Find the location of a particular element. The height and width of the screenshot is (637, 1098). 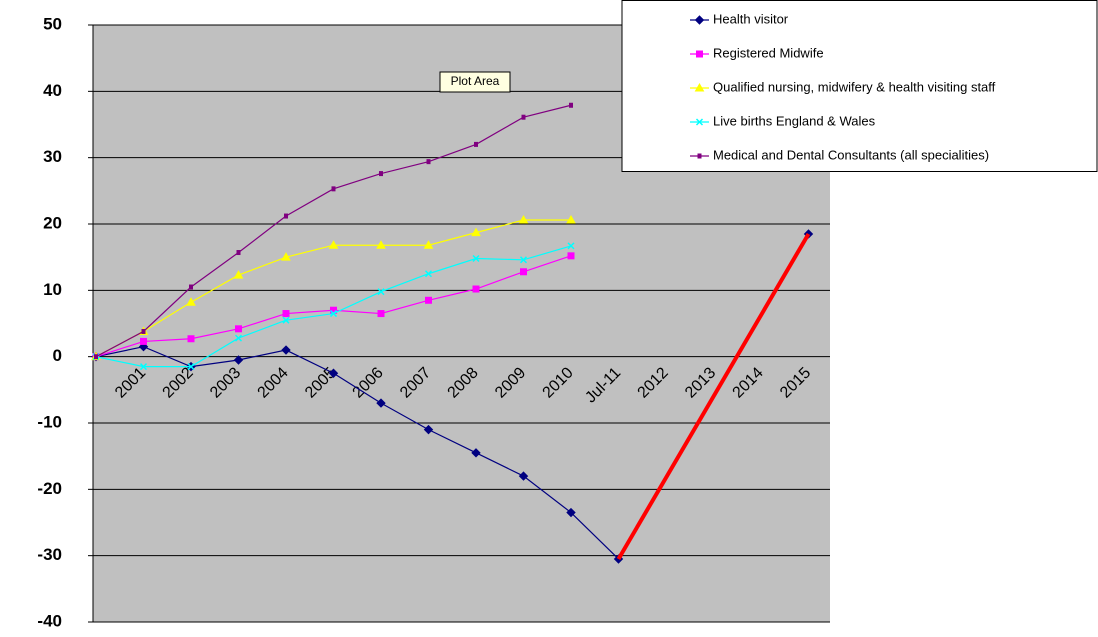

tooltip-box is located at coordinates (475, 82).